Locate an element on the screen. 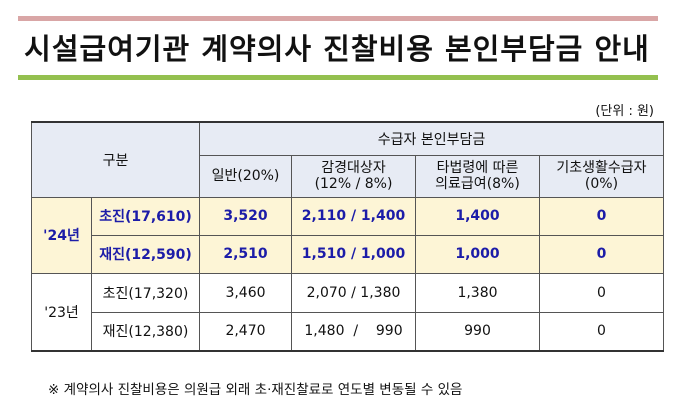  col-header-reduced: 감경대상자 (12% / 8%) is located at coordinates (353, 176).